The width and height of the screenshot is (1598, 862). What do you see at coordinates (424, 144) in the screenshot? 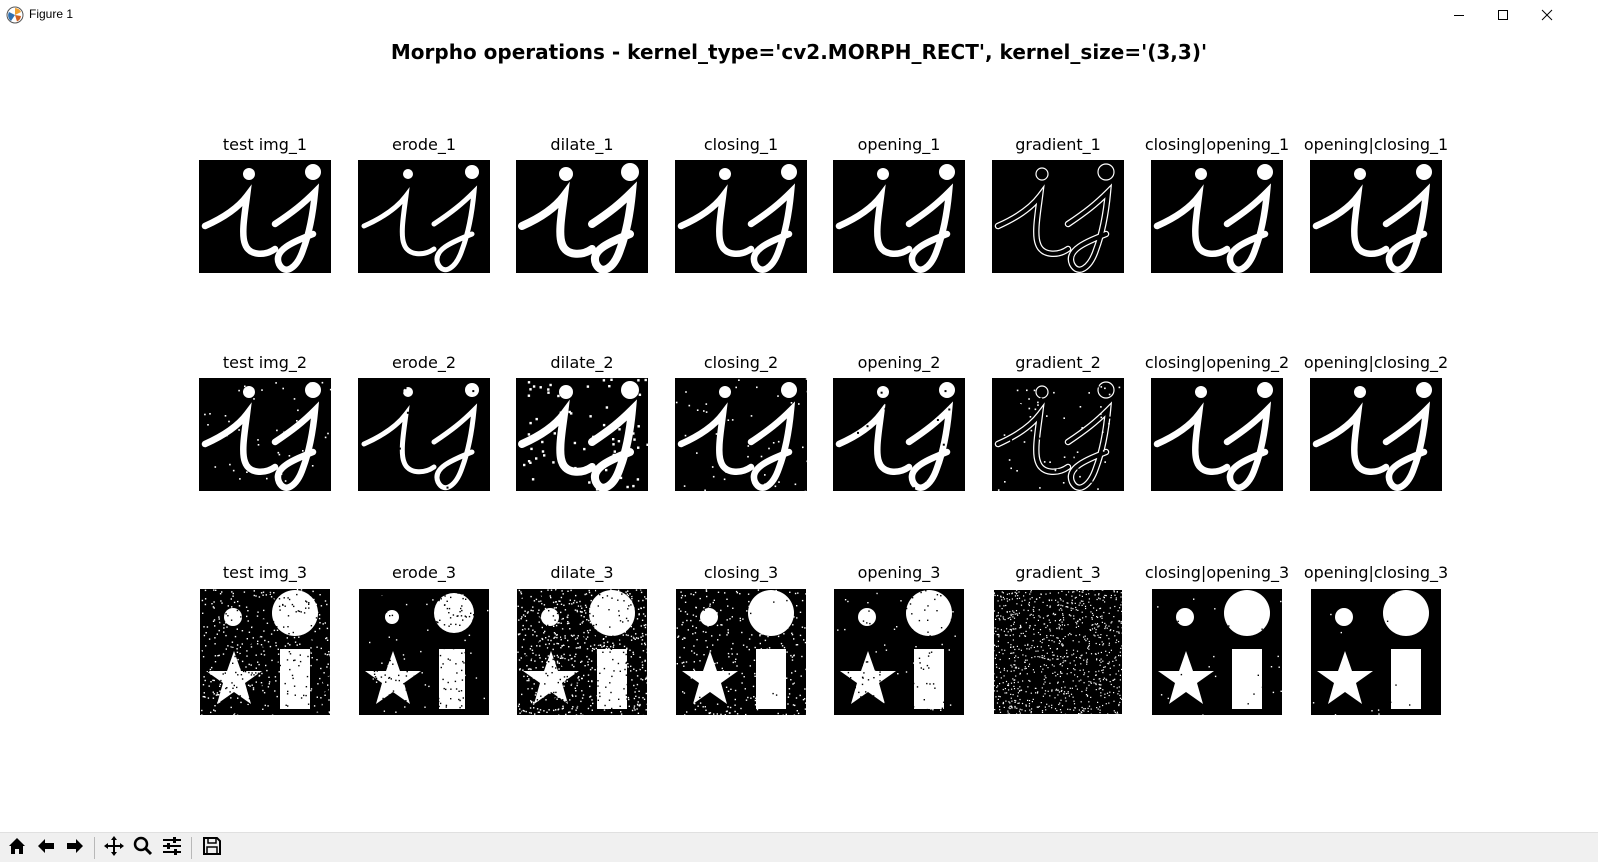
I see `subplot-title: erode_1` at bounding box center [424, 144].